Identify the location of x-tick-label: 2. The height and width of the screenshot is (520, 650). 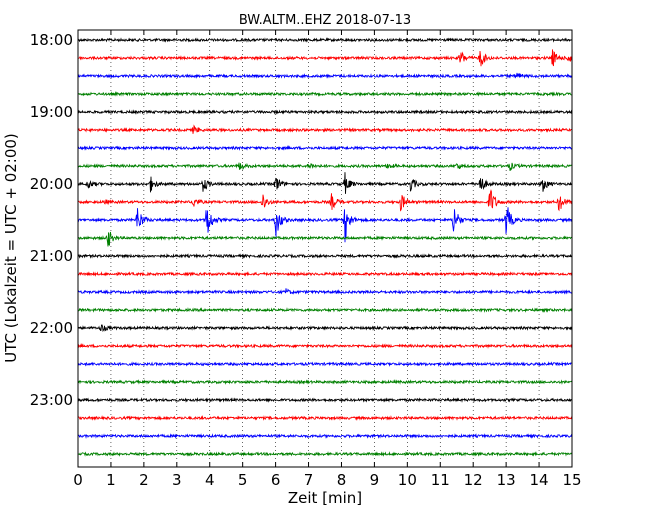
(144, 480).